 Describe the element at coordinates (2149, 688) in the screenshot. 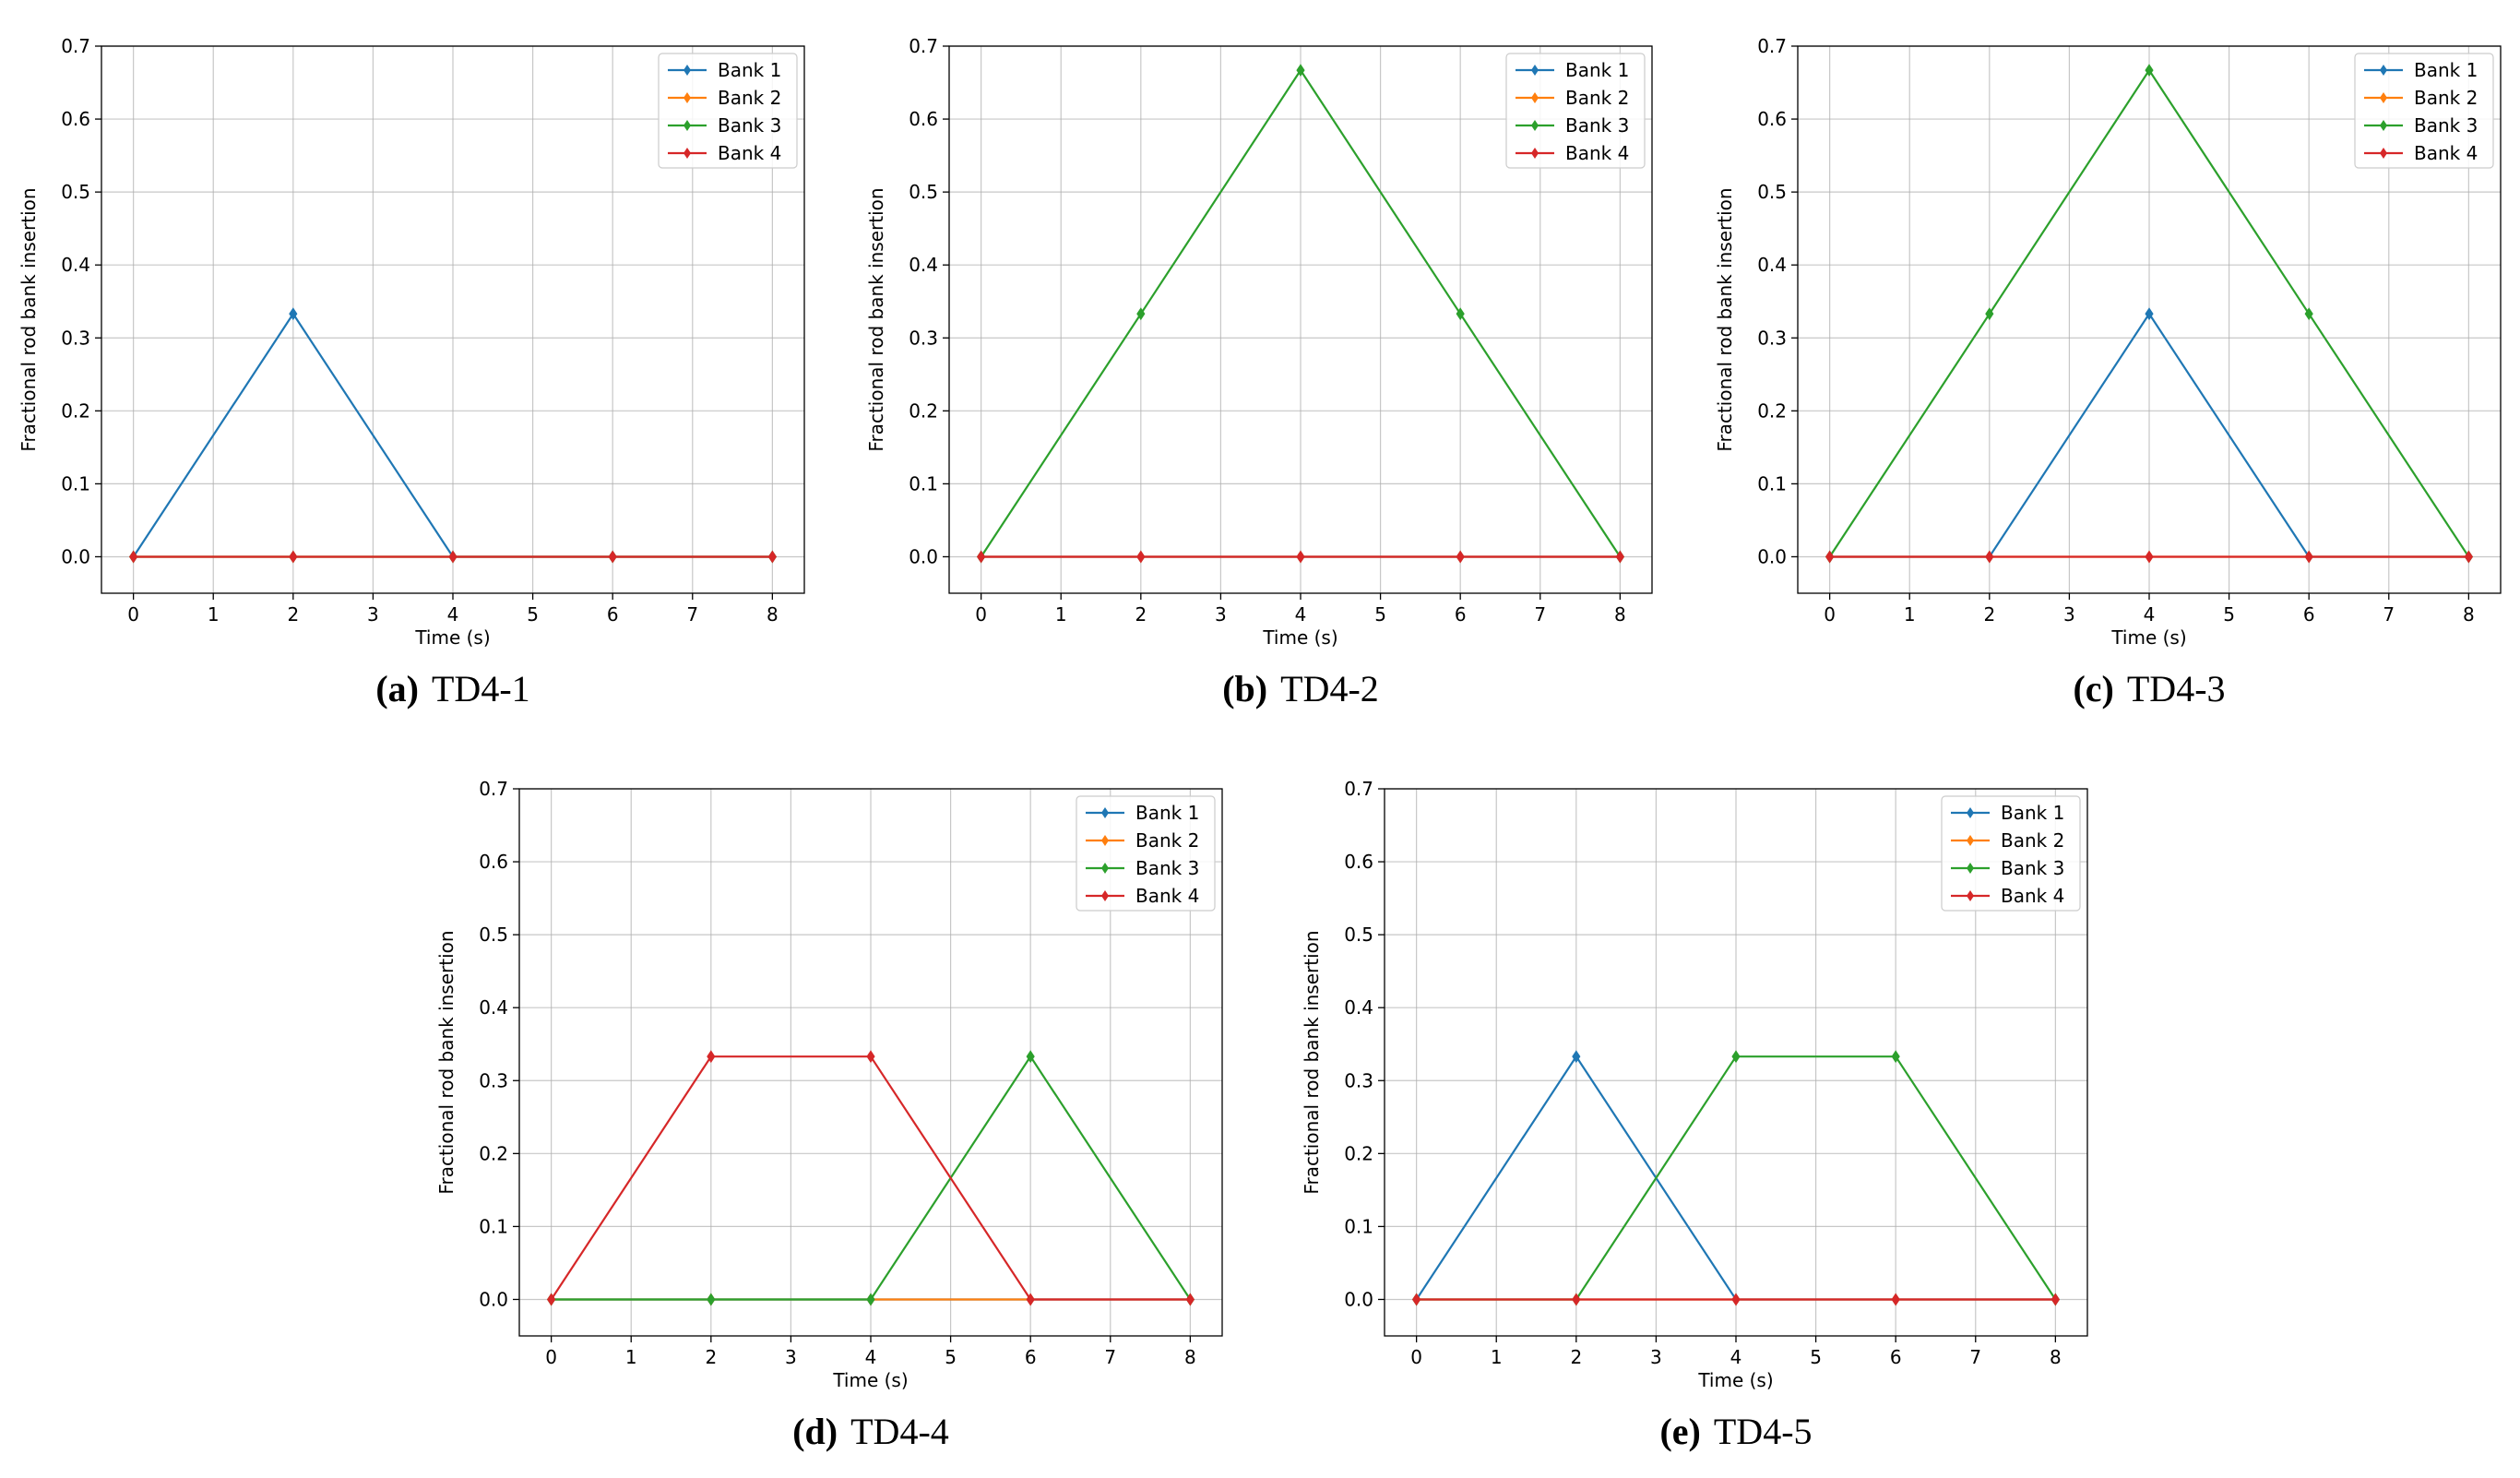

I see `panel-caption: (c) TD4-3` at that location.